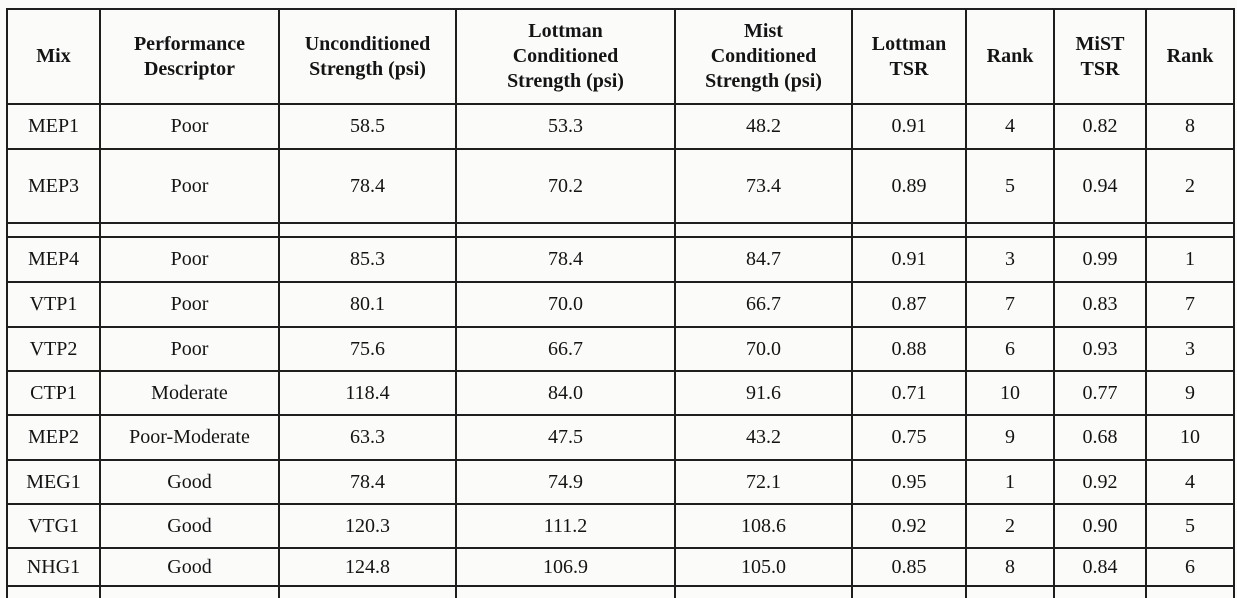 The height and width of the screenshot is (598, 1237). I want to click on cell-unconditioned-psi: 63.3, so click(367, 437).